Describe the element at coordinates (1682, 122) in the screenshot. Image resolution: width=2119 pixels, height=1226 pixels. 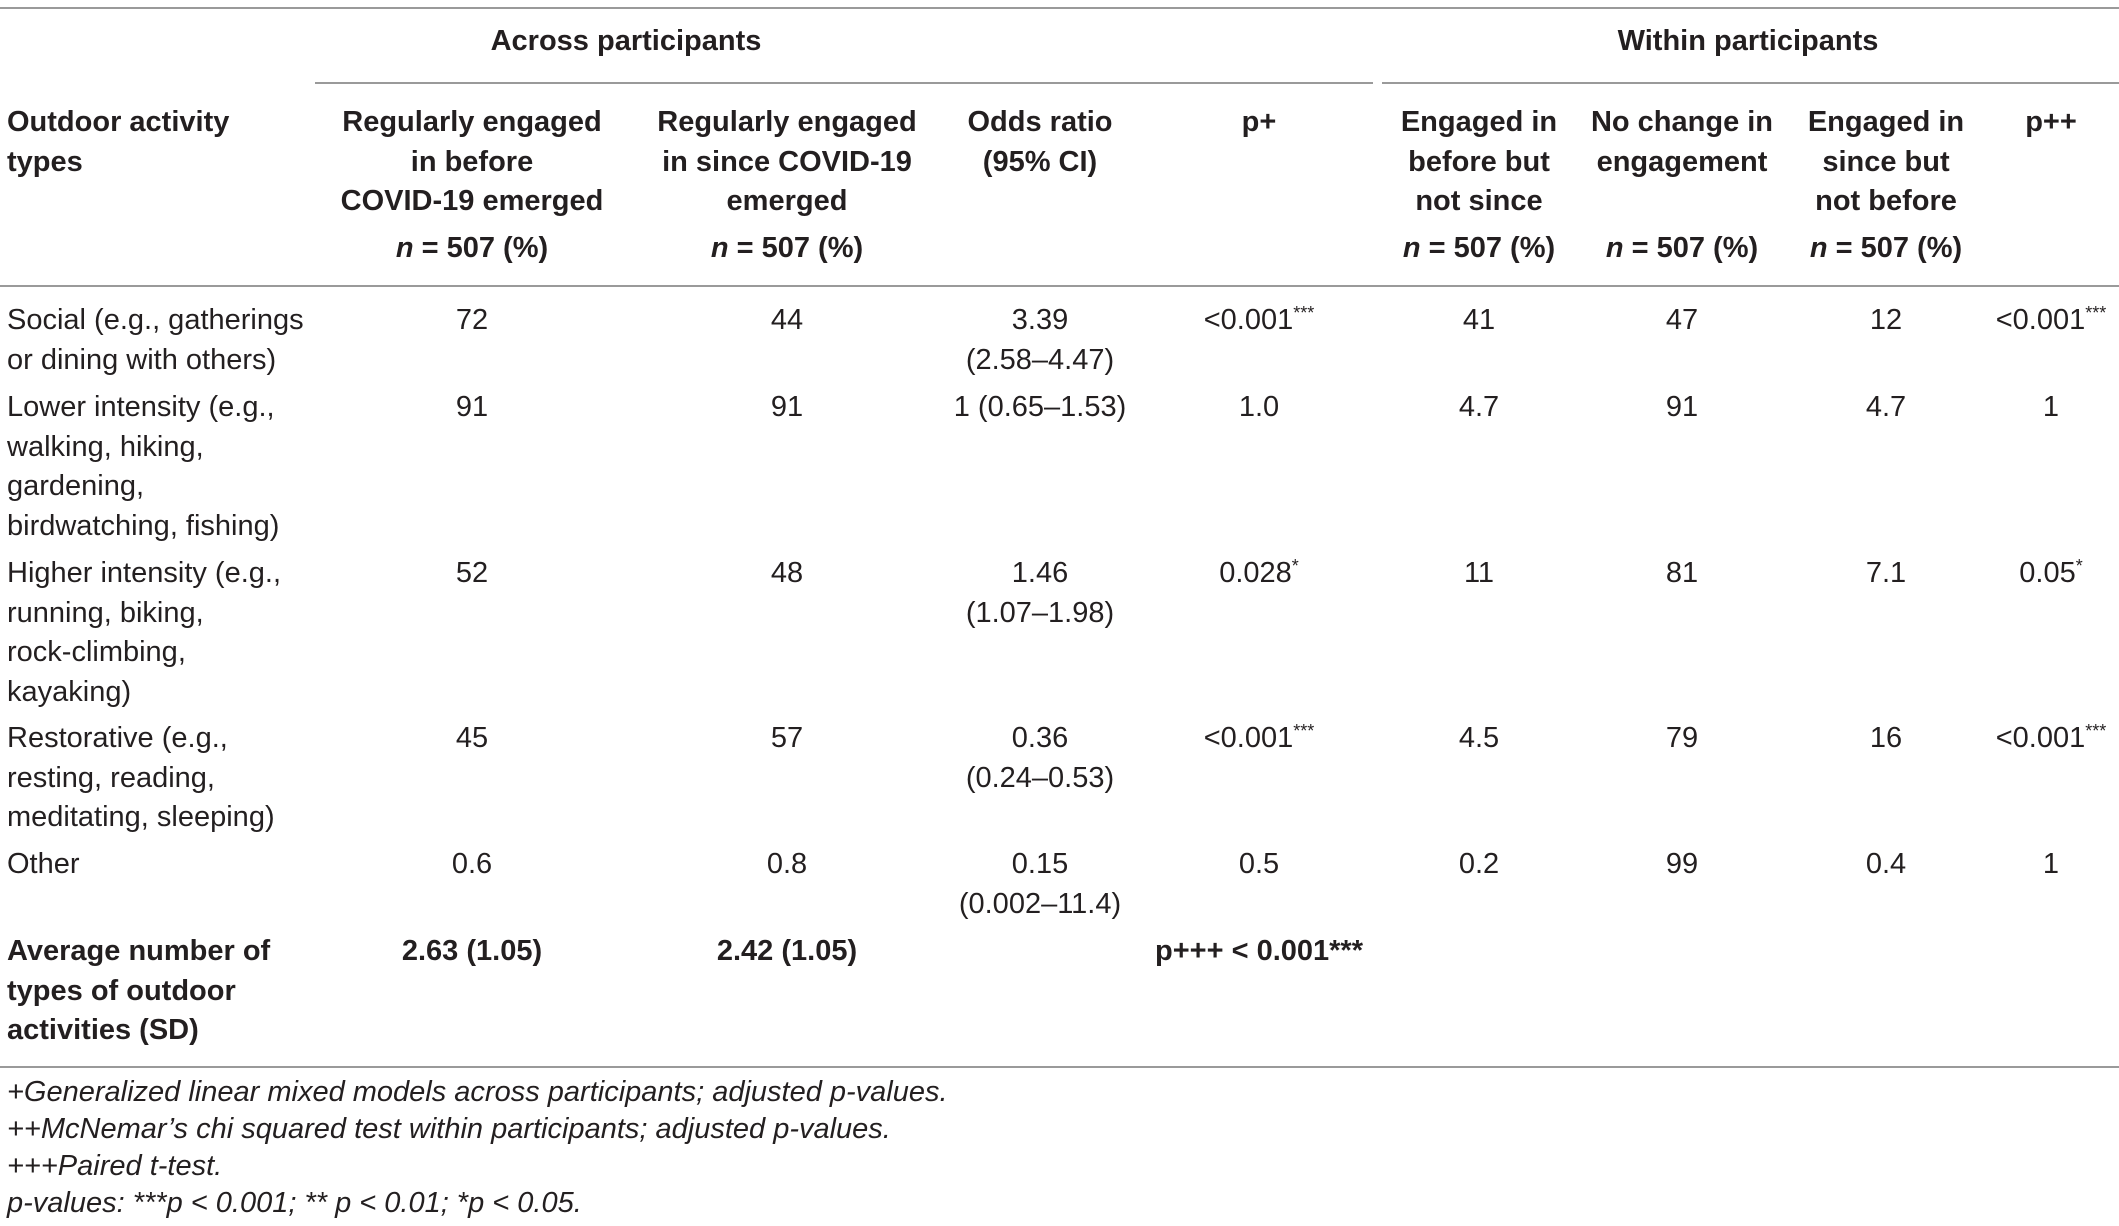
I see `column-header-line: No change in` at that location.